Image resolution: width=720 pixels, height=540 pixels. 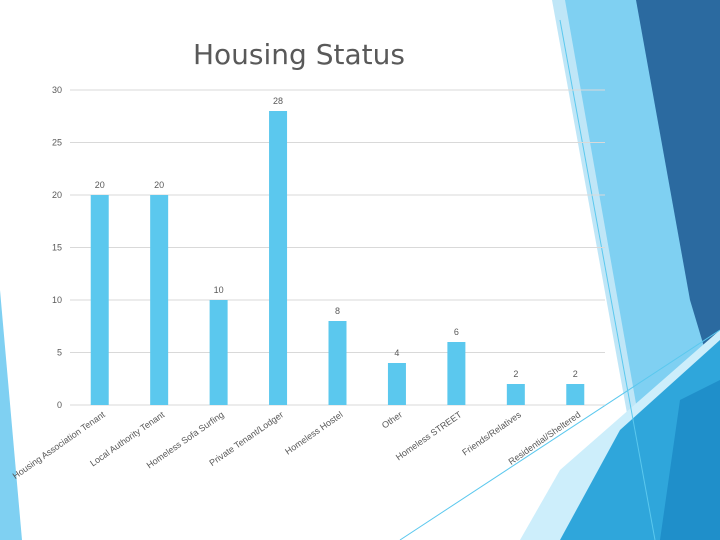 What do you see at coordinates (57, 143) in the screenshot?
I see `y-tick-label: 25` at bounding box center [57, 143].